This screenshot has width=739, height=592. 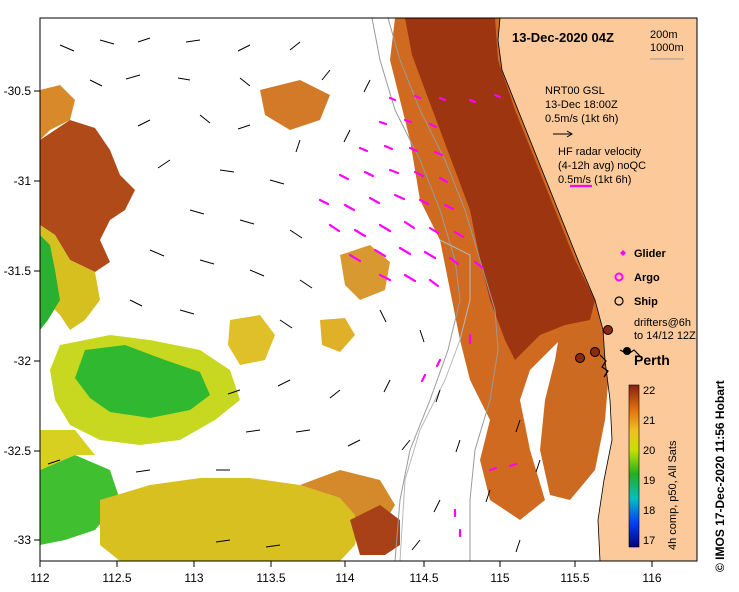 What do you see at coordinates (646, 302) in the screenshot?
I see `ship-legend-label: Ship` at bounding box center [646, 302].